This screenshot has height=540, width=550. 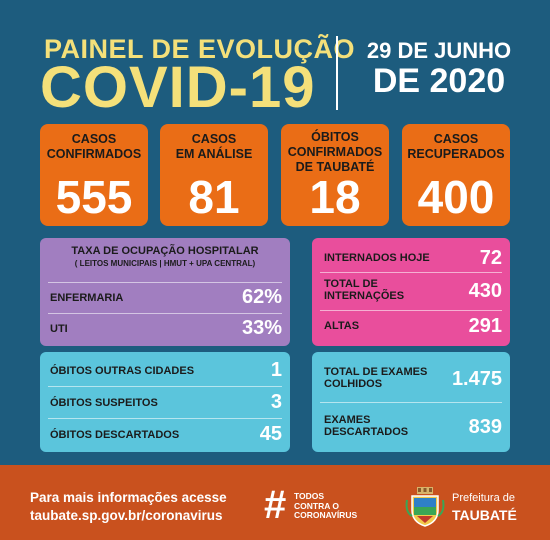 What do you see at coordinates (261, 328) in the screenshot?
I see `row-value: 33%` at bounding box center [261, 328].